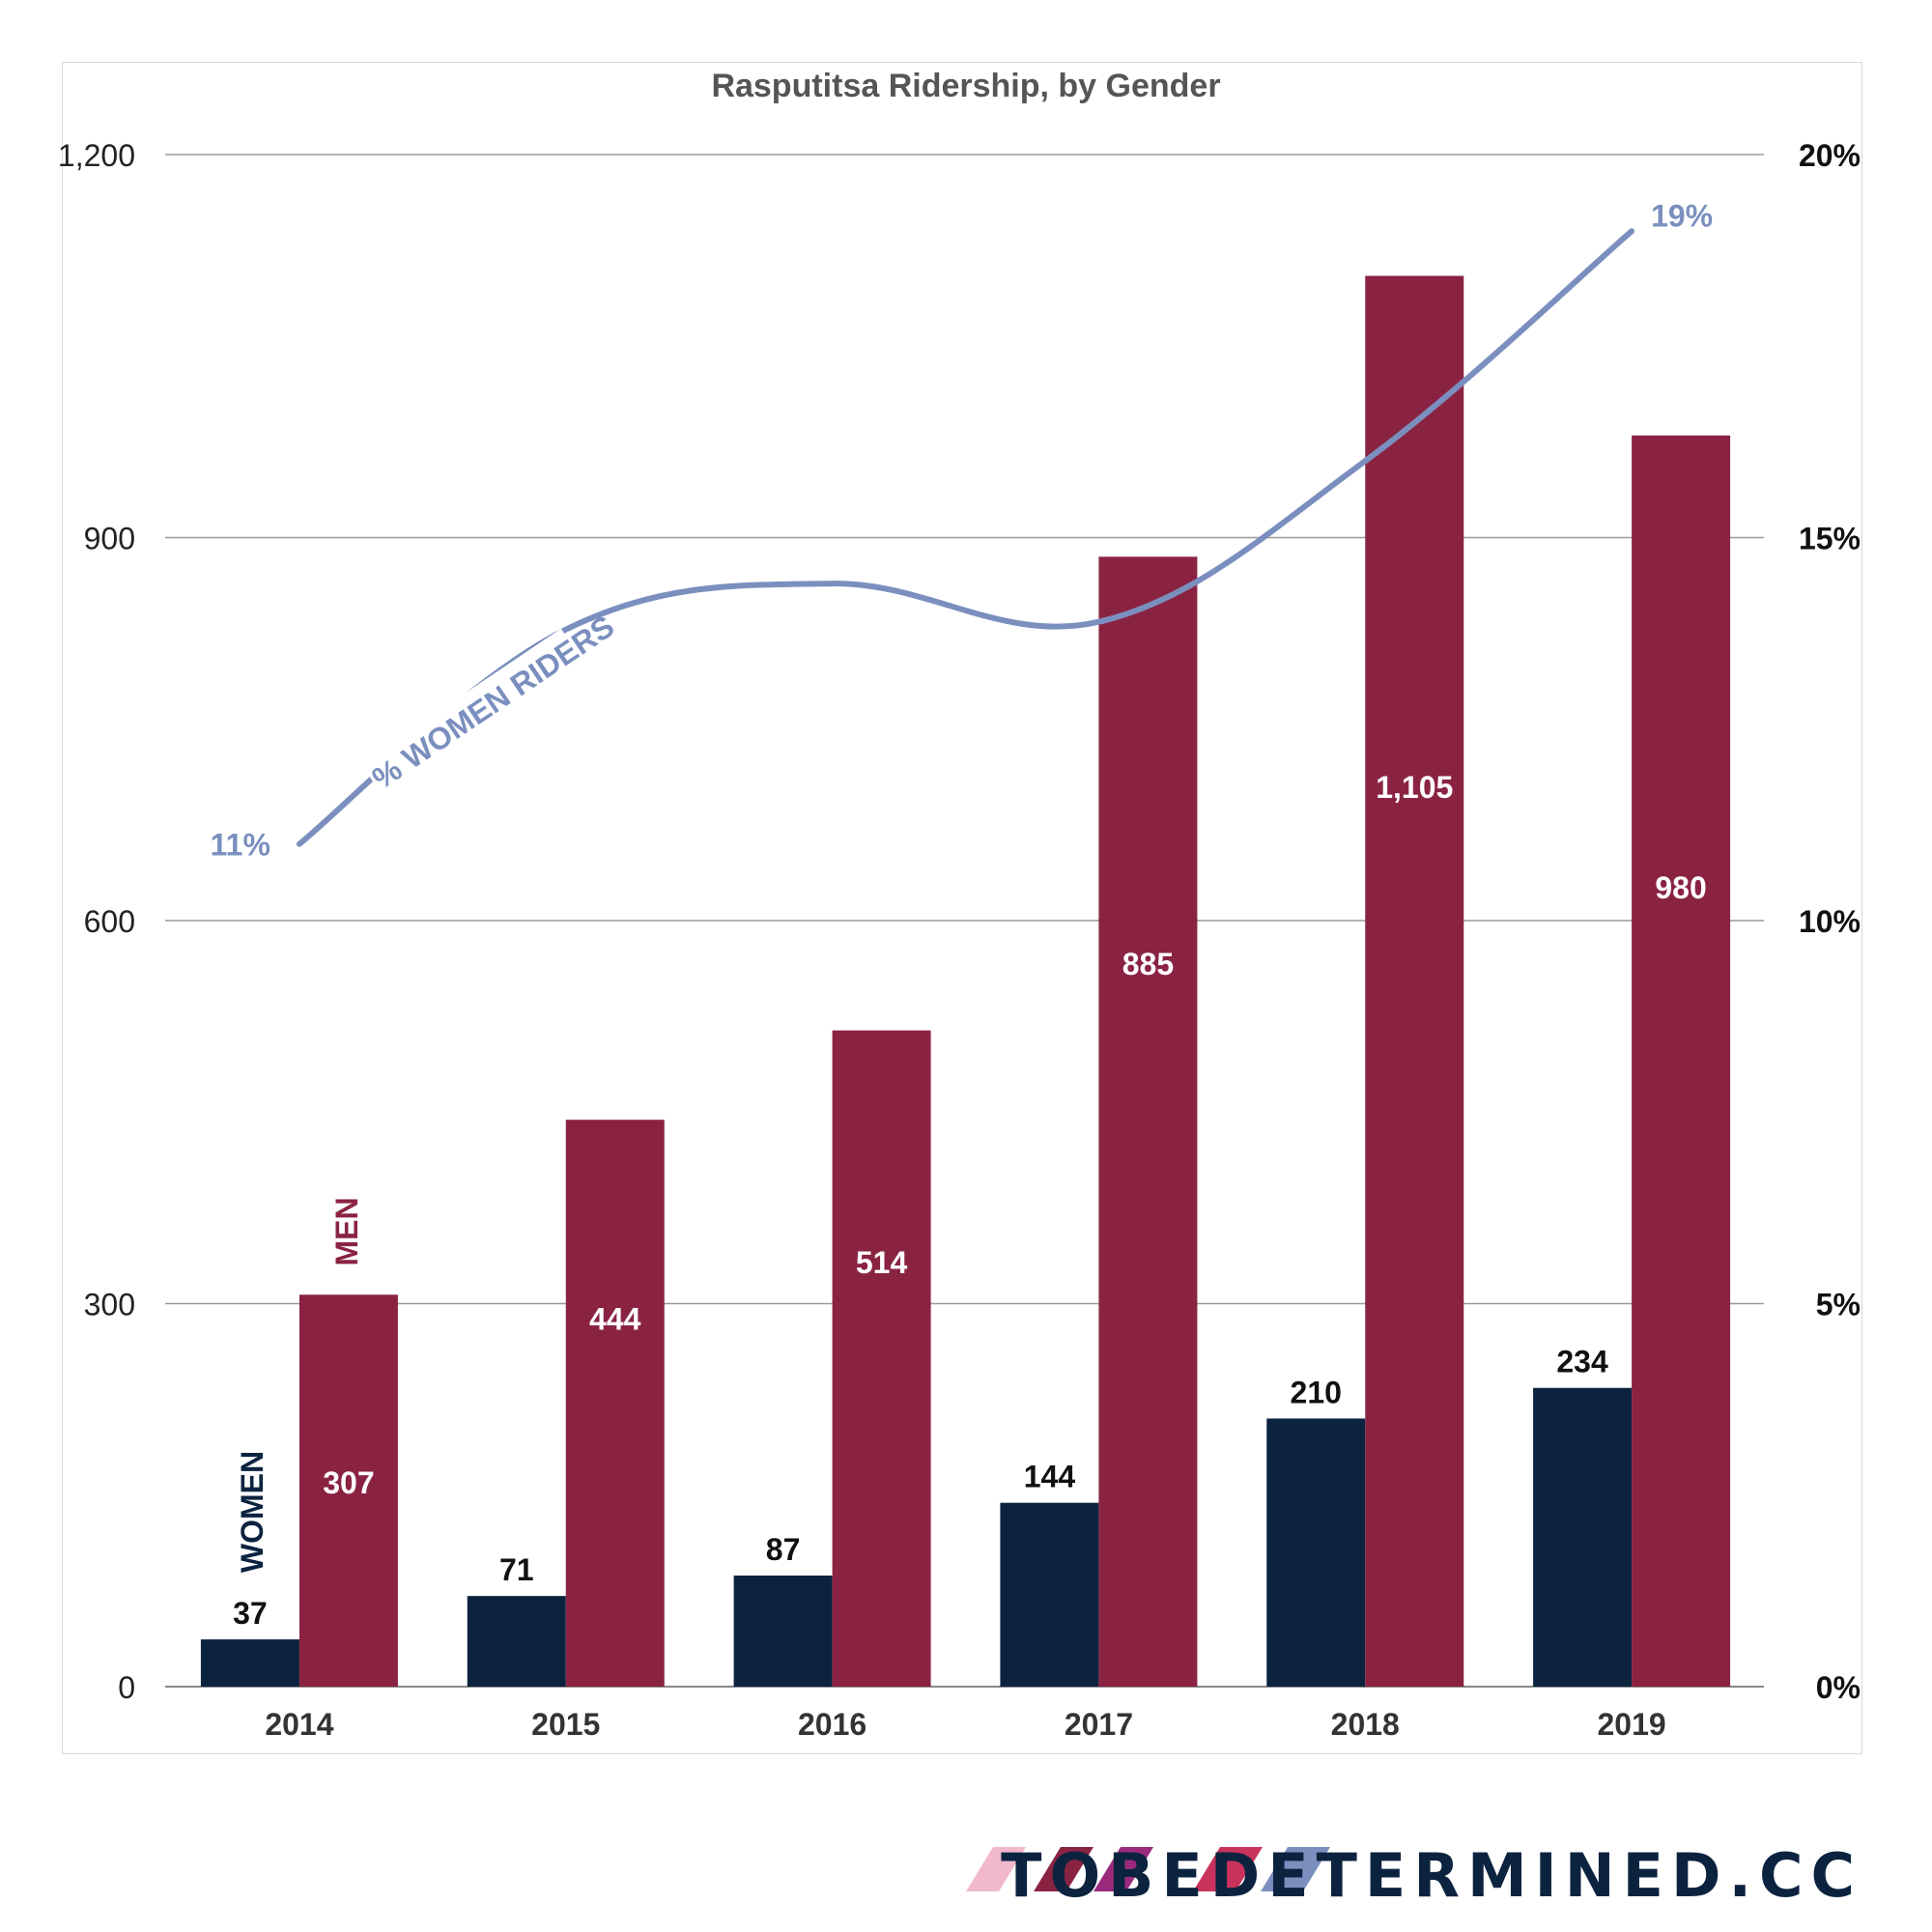 The height and width of the screenshot is (1932, 1932). What do you see at coordinates (1631, 1724) in the screenshot?
I see `x-tick-label: 2019` at bounding box center [1631, 1724].